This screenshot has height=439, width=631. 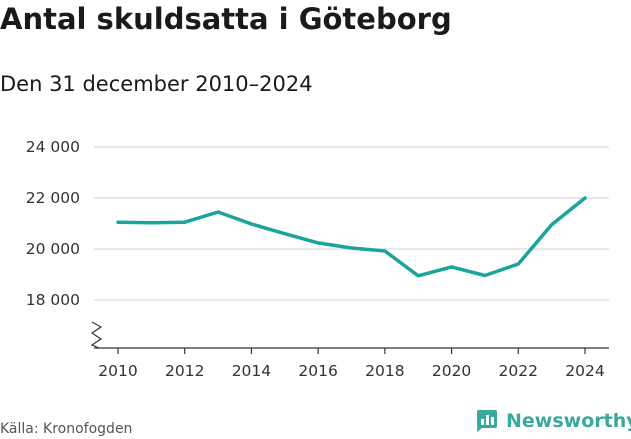 I want to click on series-line, so click(x=351, y=237).